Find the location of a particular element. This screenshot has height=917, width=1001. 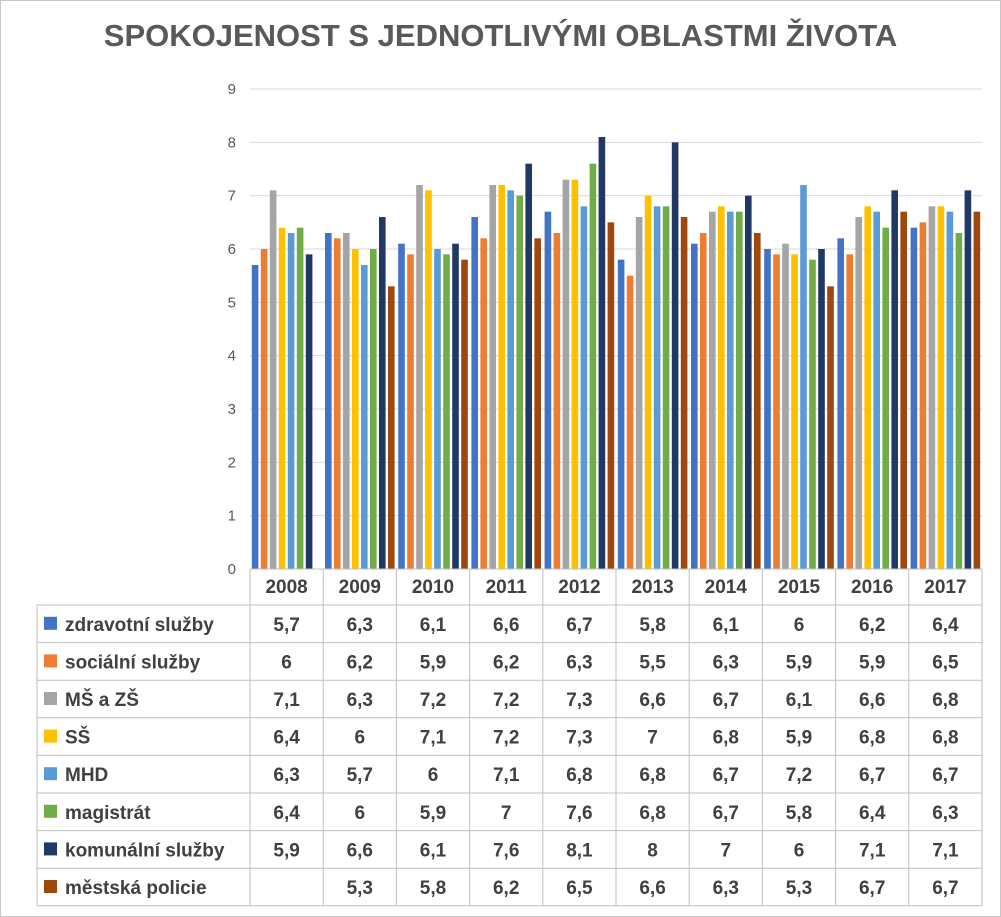

y-tick-label: 3 is located at coordinates (232, 409).